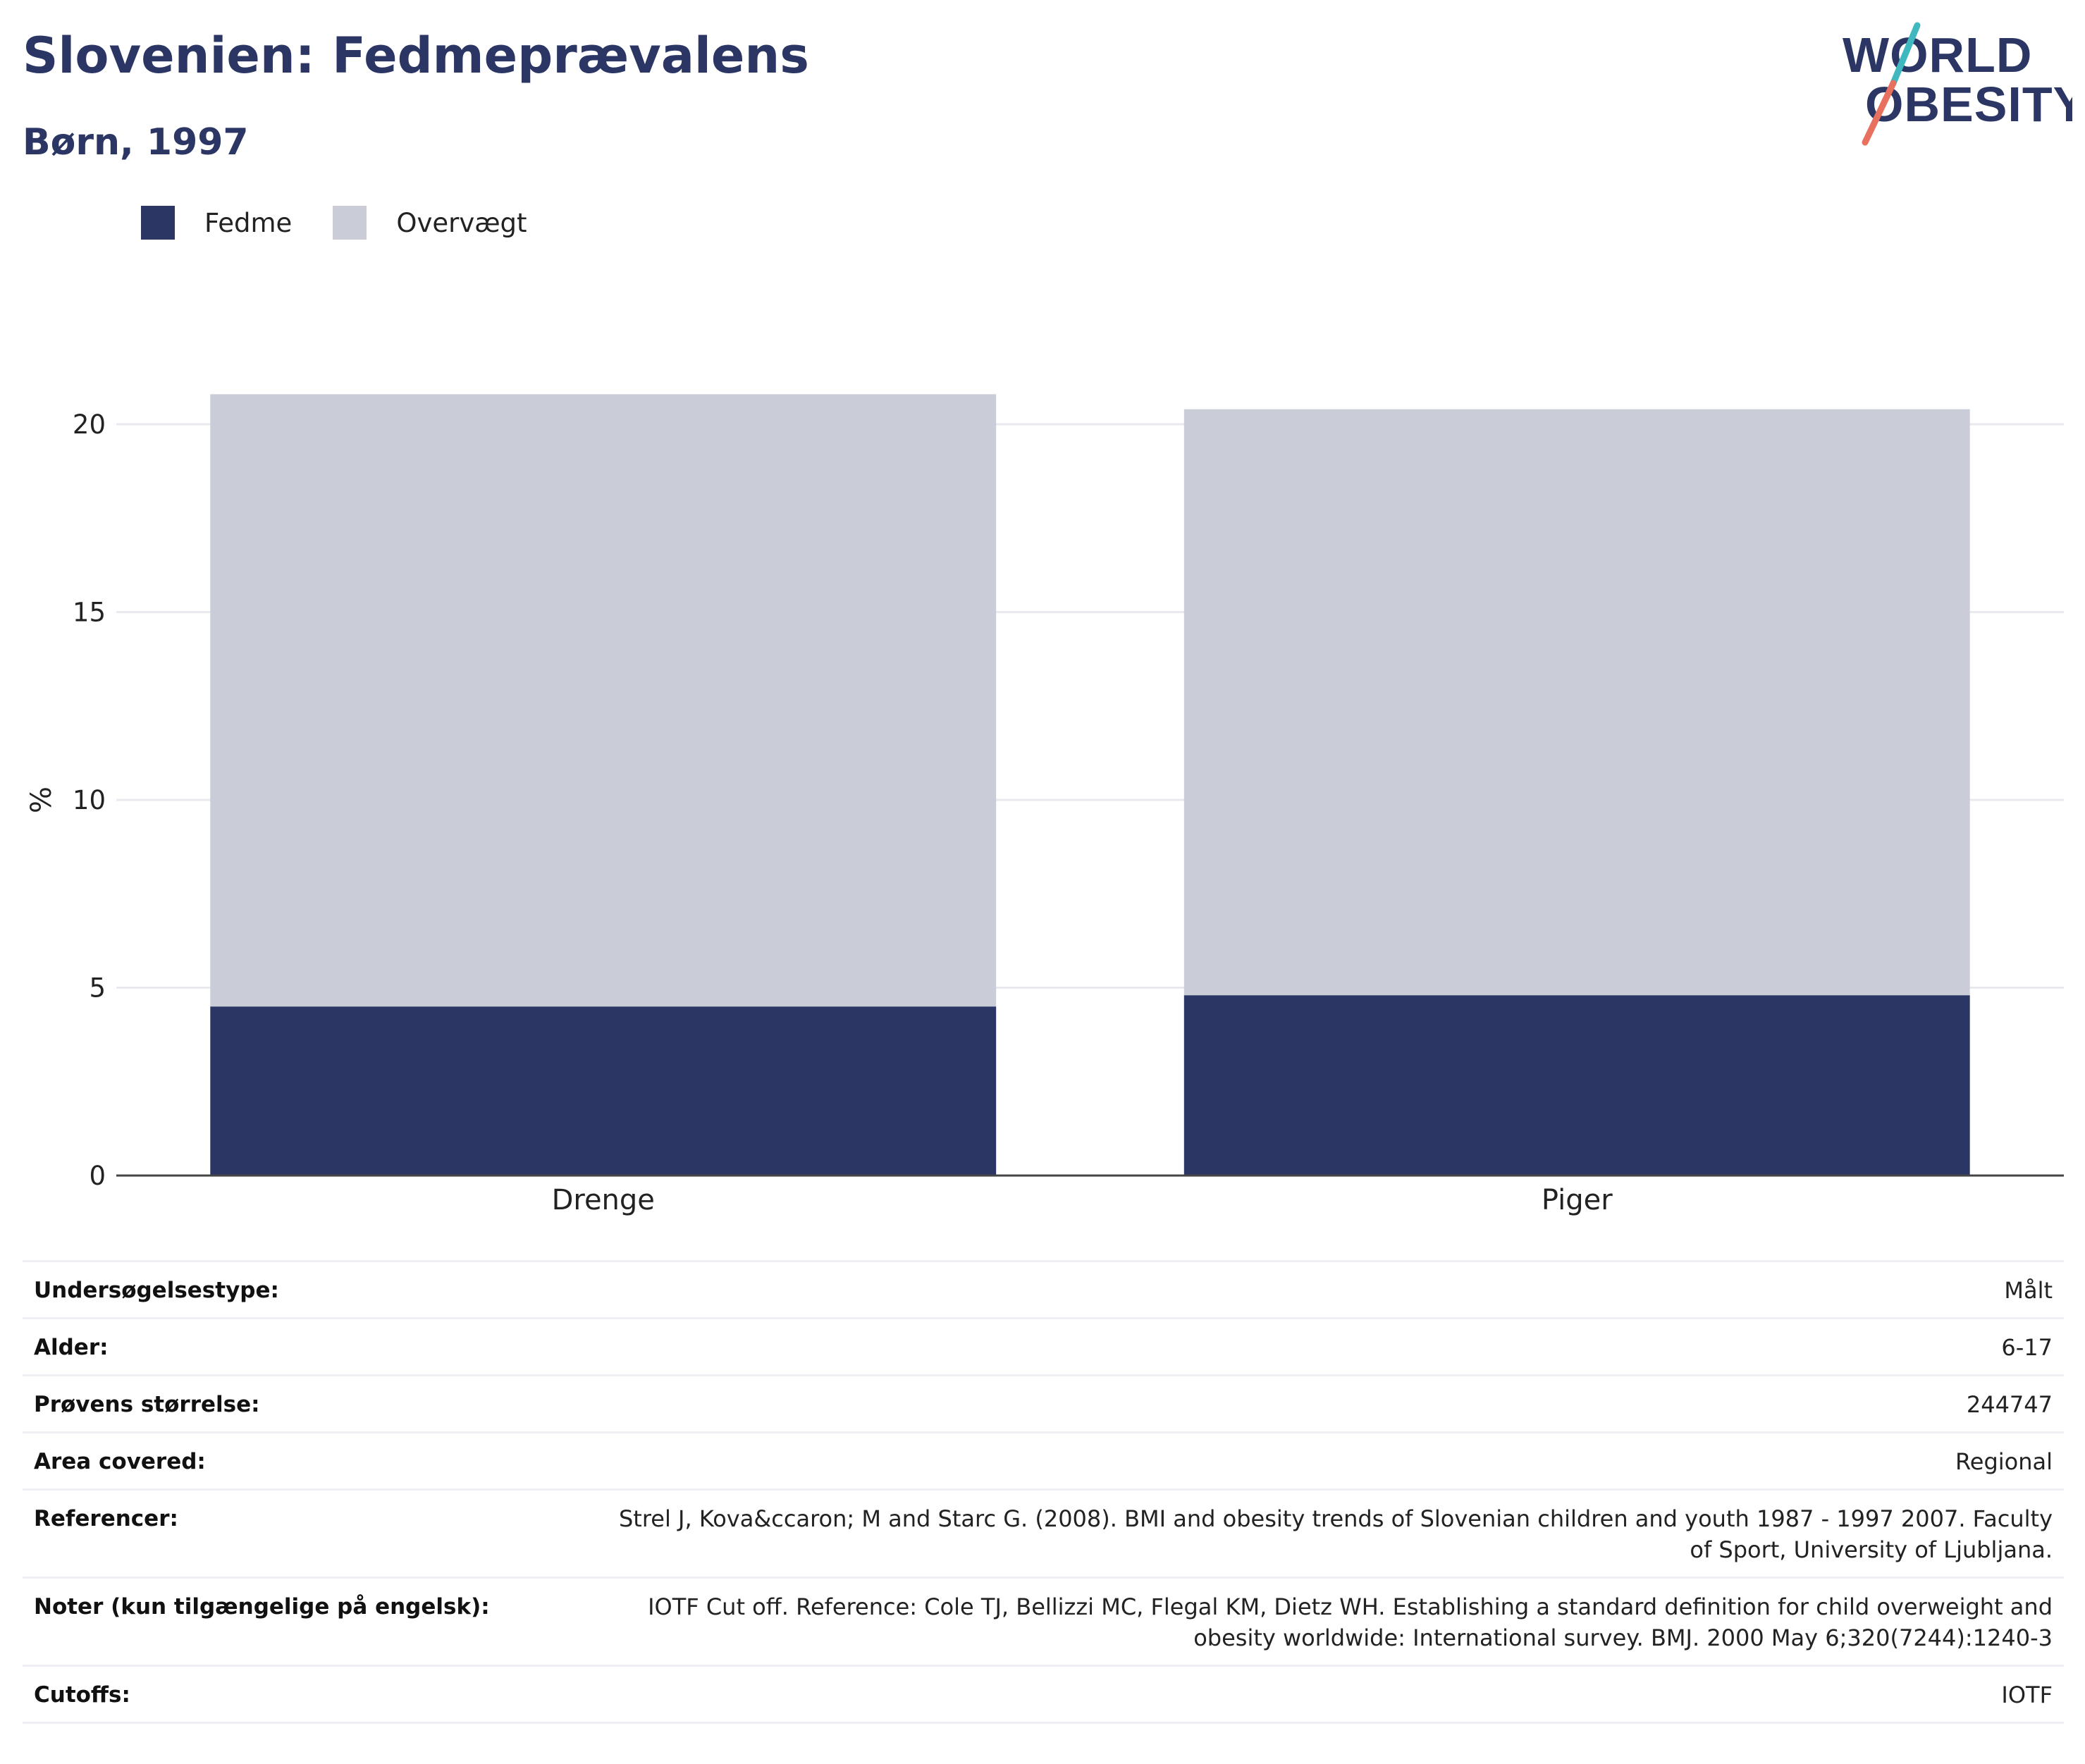 Image resolution: width=2085 pixels, height=1764 pixels. What do you see at coordinates (147, 1404) in the screenshot?
I see `info-label: Prøvens størrelse:` at bounding box center [147, 1404].